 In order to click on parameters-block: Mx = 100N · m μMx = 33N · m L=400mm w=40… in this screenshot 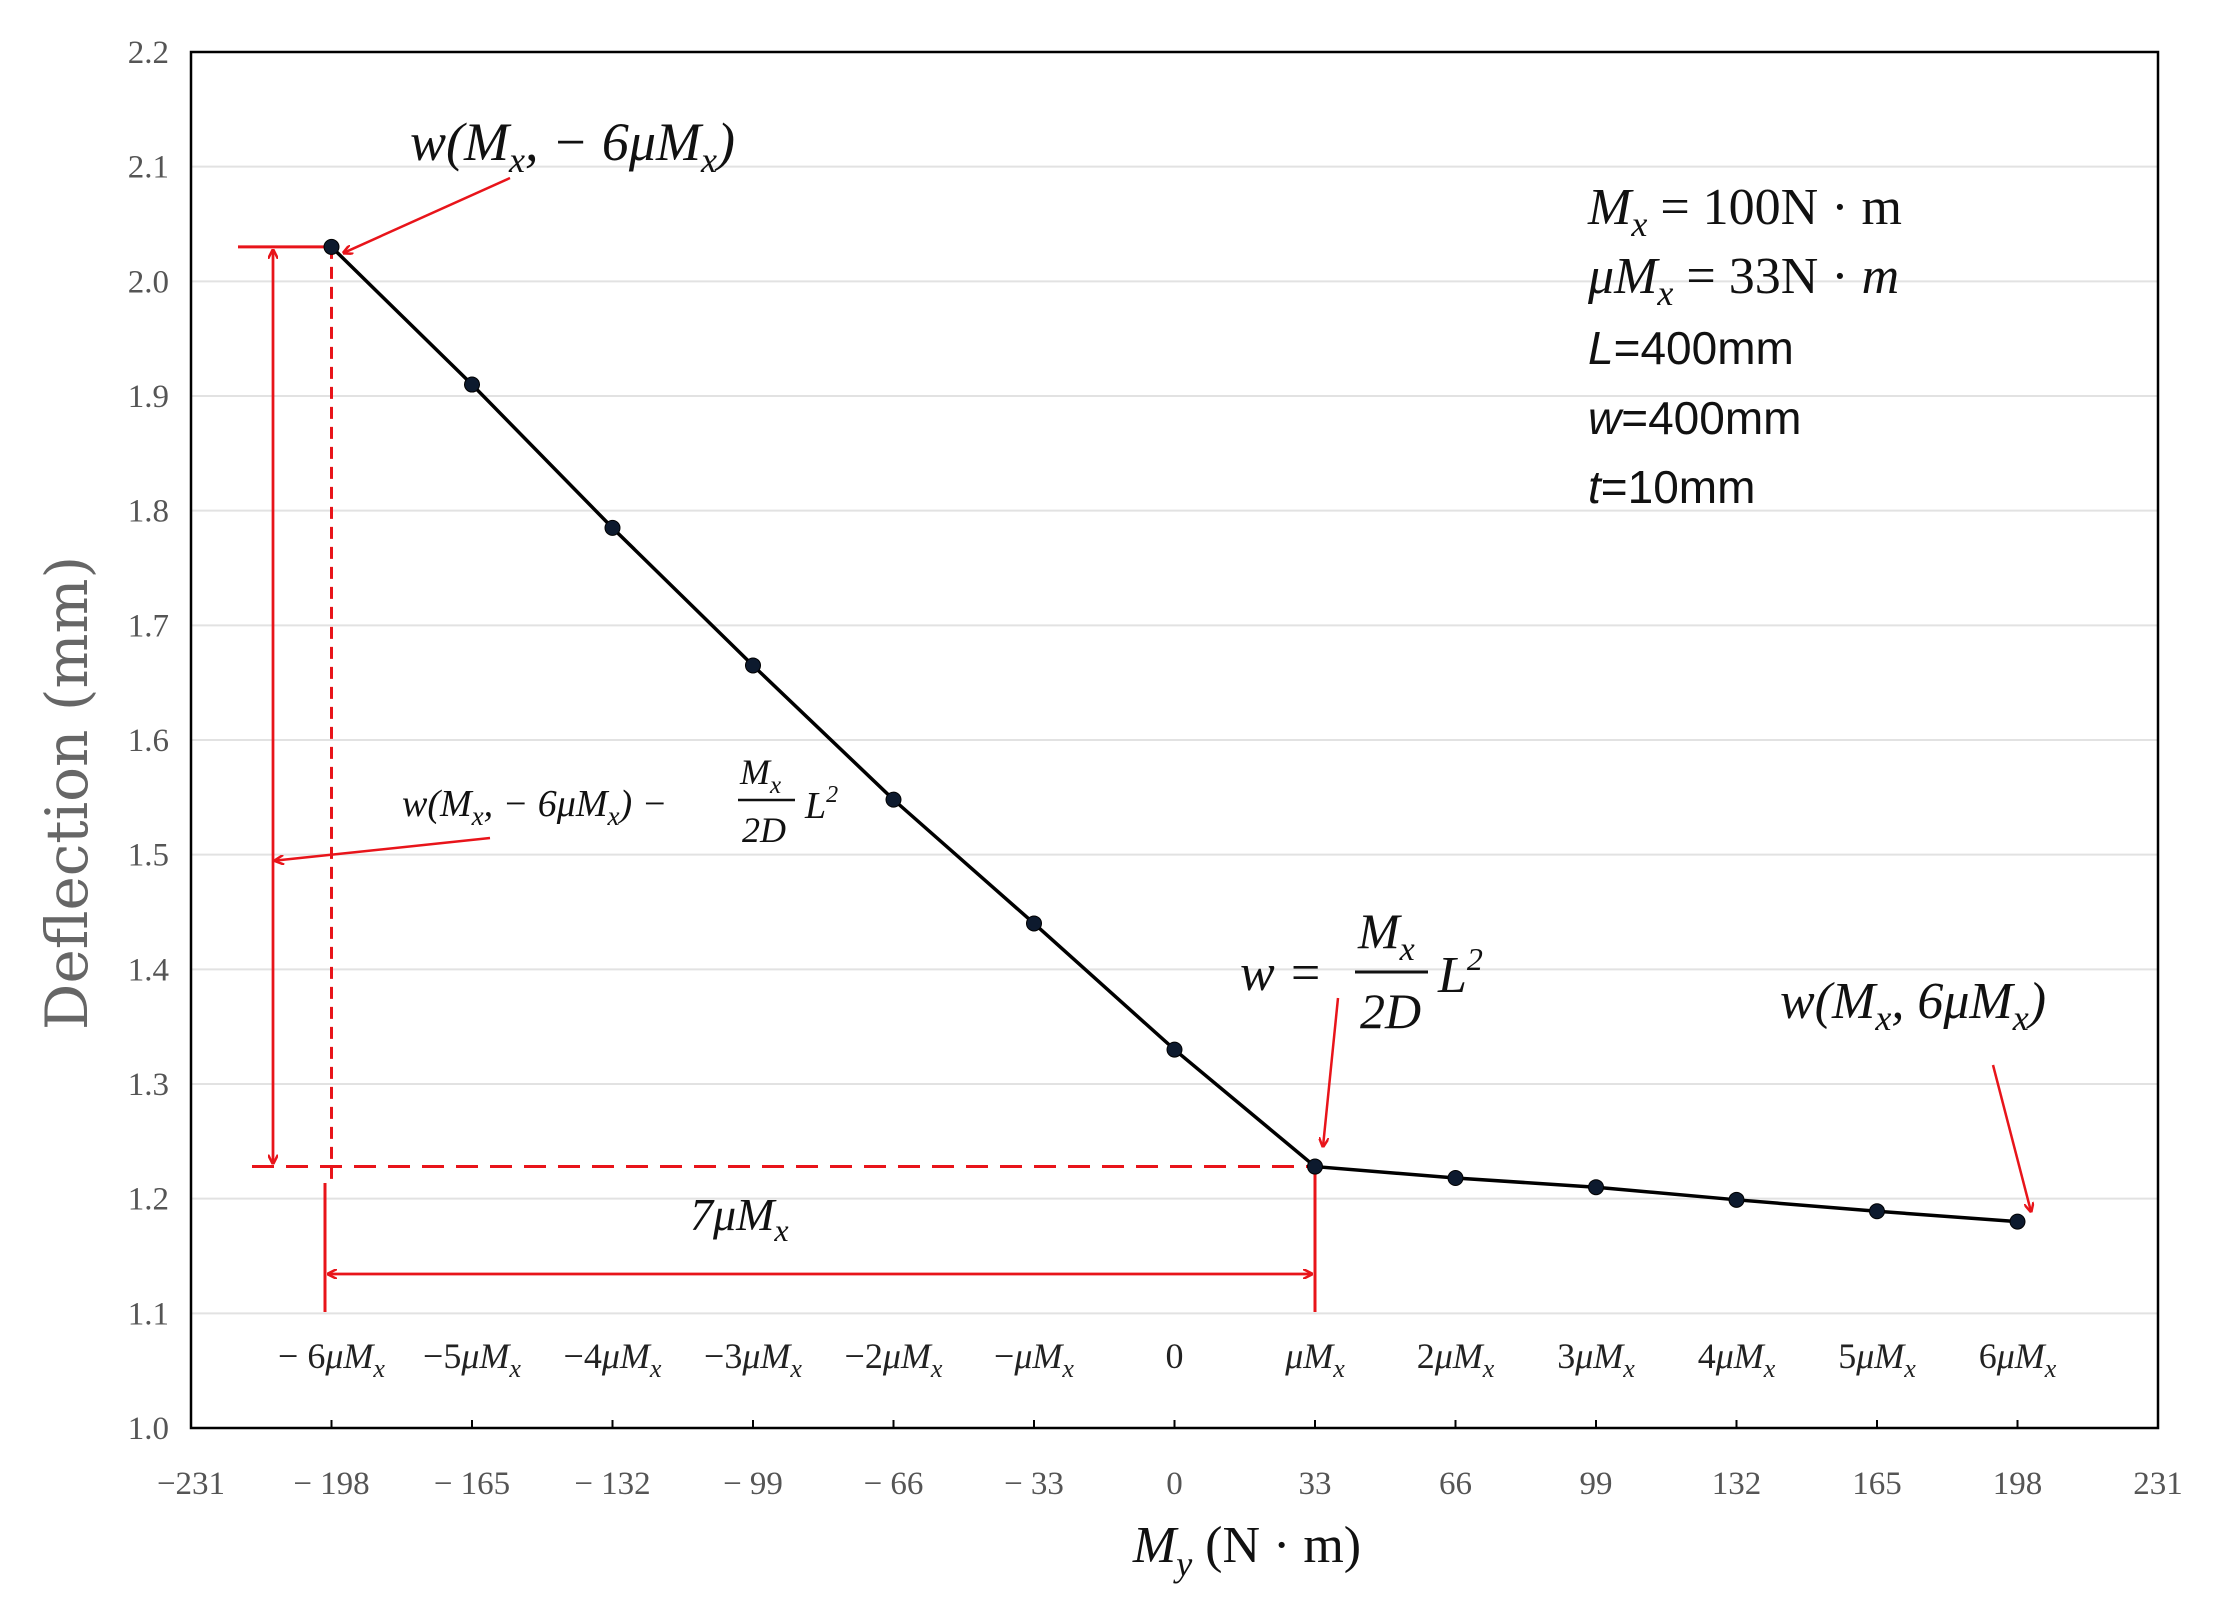, I will do `click(1744, 346)`.